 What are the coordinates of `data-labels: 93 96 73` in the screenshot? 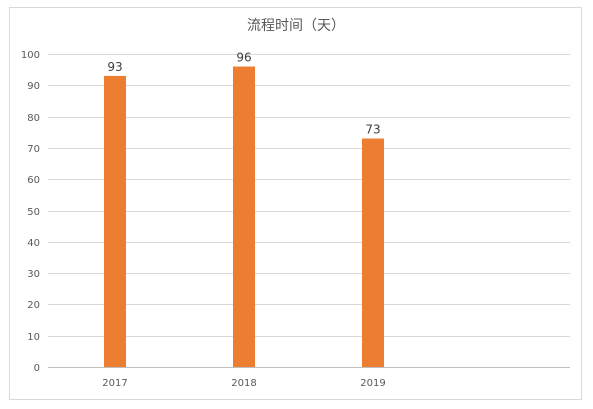 It's located at (243, 94).